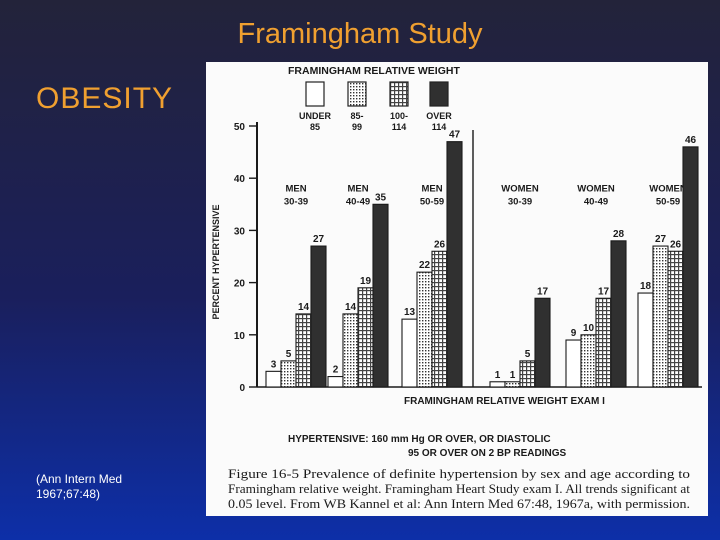 This screenshot has width=720, height=540. I want to click on bar-value-label: 3, so click(274, 364).